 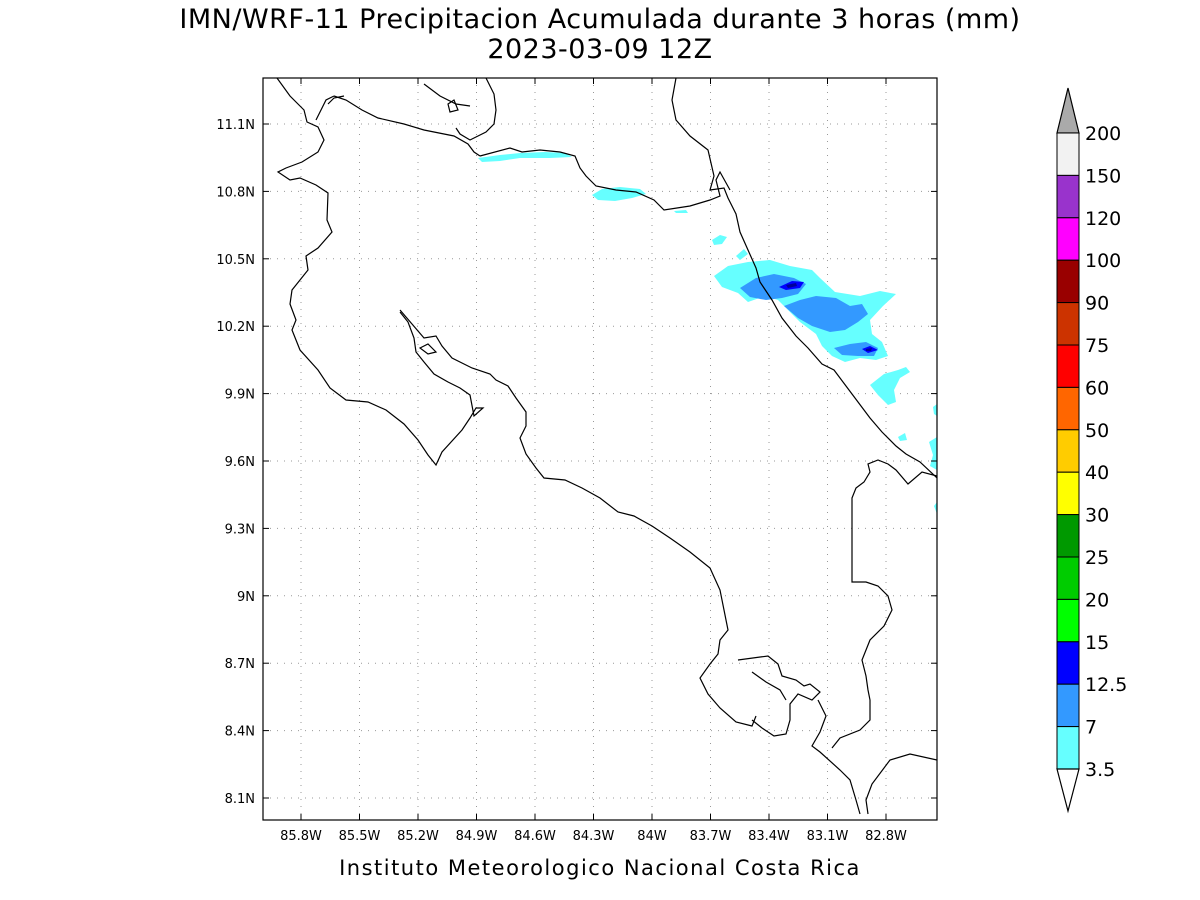 What do you see at coordinates (235, 260) in the screenshot?
I see `lat-tick-label: 10.5N` at bounding box center [235, 260].